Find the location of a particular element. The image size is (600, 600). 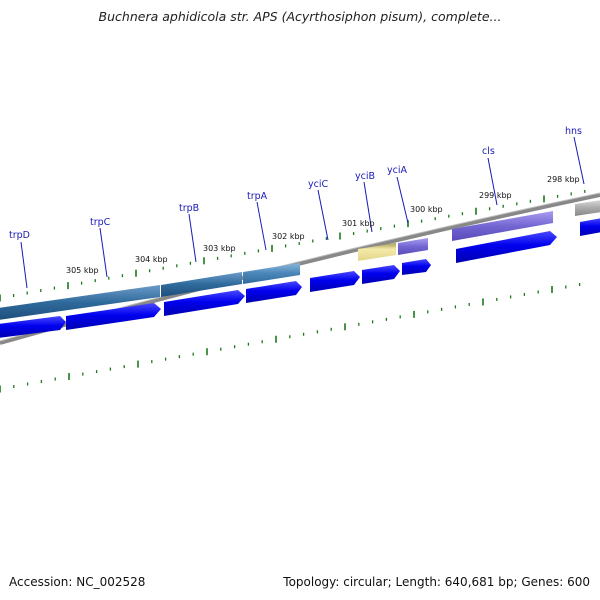

scale-label-301: 301 kbp is located at coordinates (358, 223).